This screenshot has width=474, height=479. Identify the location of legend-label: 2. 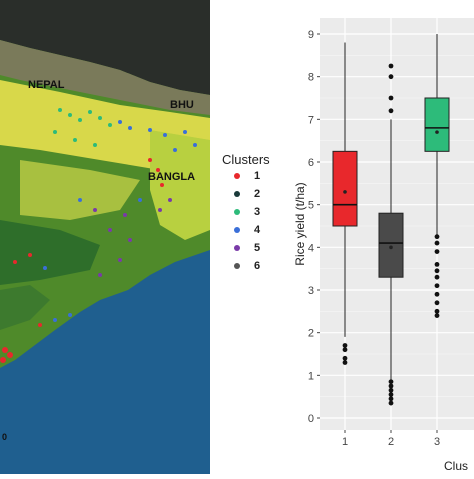
(257, 194).